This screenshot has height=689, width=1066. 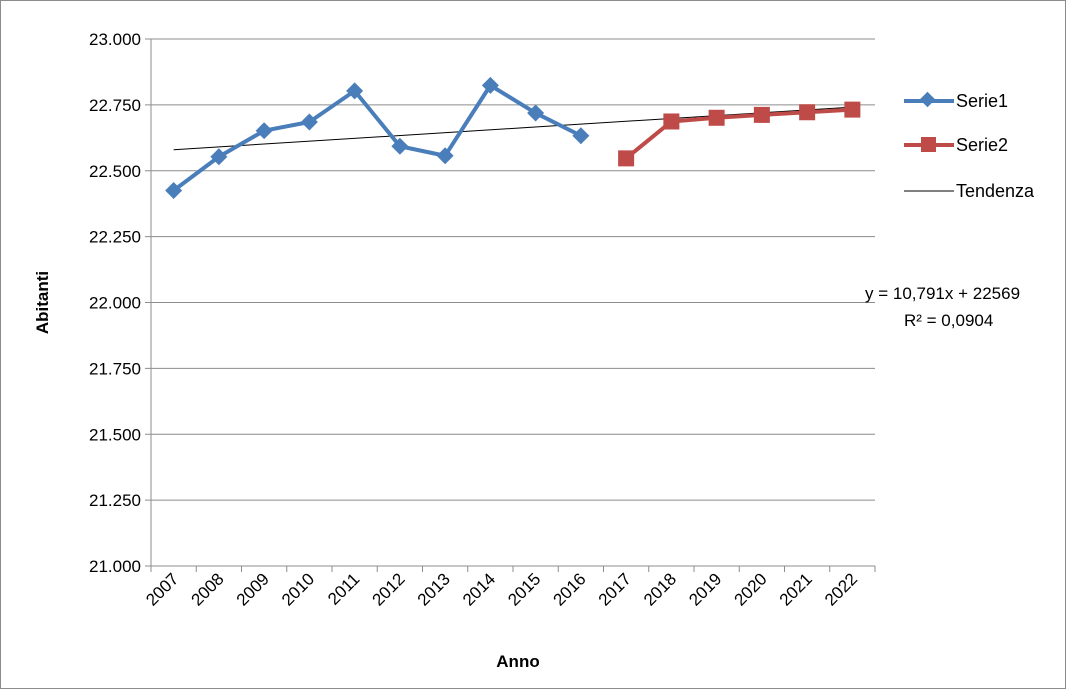 I want to click on trendline-equation: y = 10,791x + 22569, so click(x=942, y=293).